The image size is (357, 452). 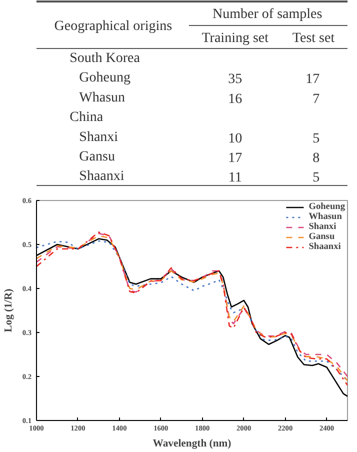 What do you see at coordinates (235, 38) in the screenshot?
I see `text: Training set` at bounding box center [235, 38].